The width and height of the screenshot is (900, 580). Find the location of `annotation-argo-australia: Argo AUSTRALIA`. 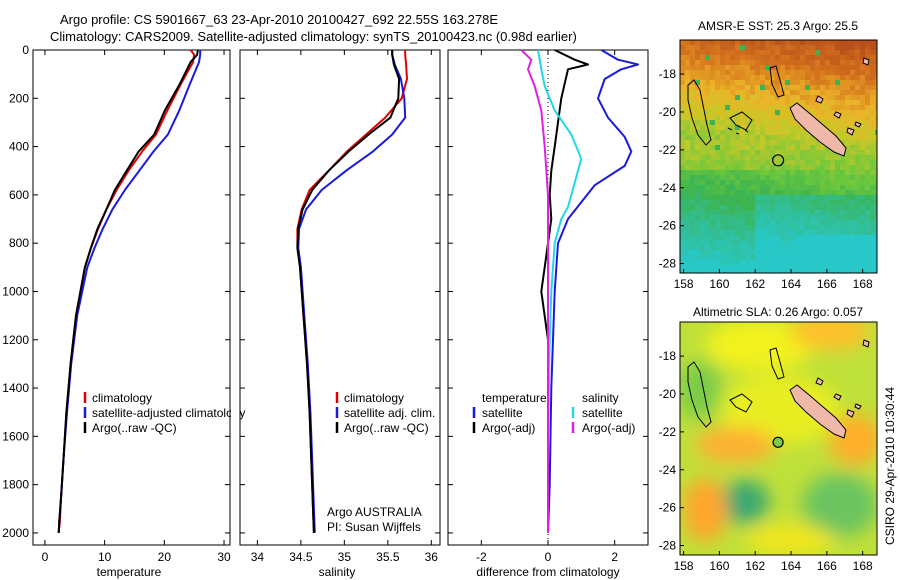

annotation-argo-australia: Argo AUSTRALIA is located at coordinates (374, 512).